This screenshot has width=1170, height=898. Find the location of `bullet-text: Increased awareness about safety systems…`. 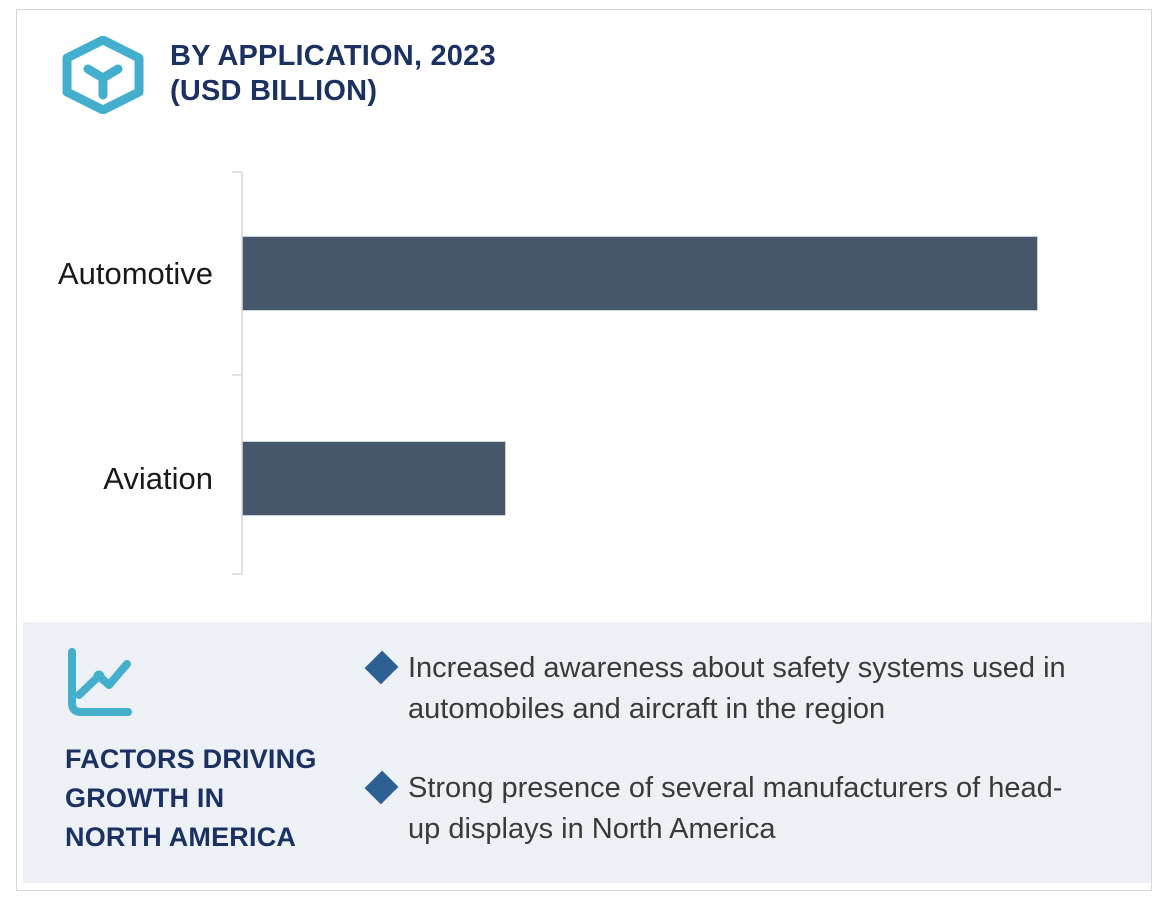

bullet-text: Increased awareness about safety systems… is located at coordinates (737, 688).